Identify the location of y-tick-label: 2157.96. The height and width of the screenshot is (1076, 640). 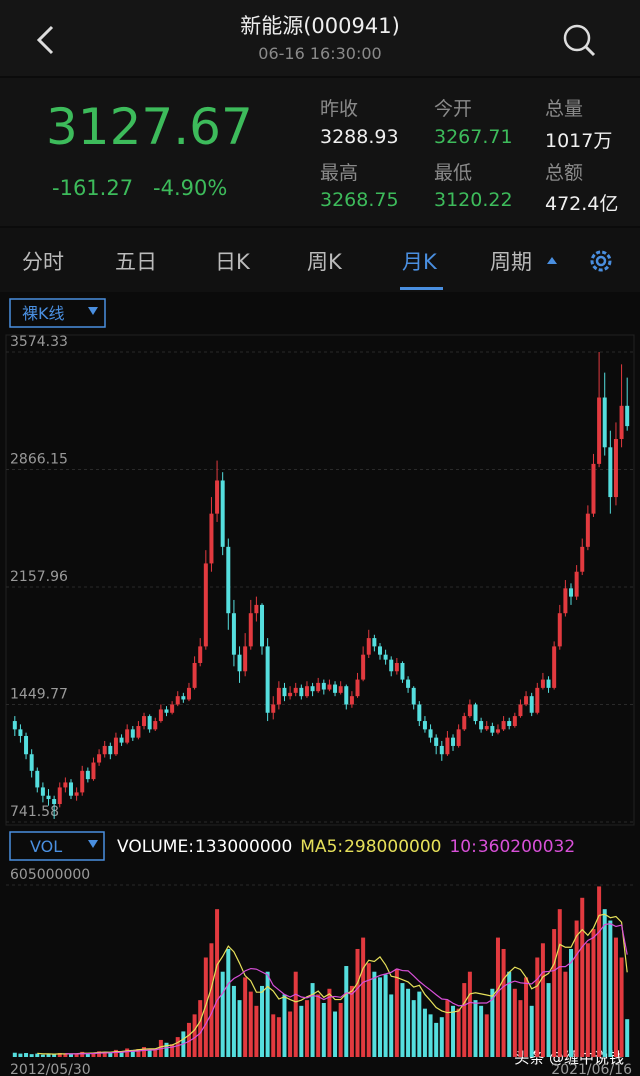
(39, 577).